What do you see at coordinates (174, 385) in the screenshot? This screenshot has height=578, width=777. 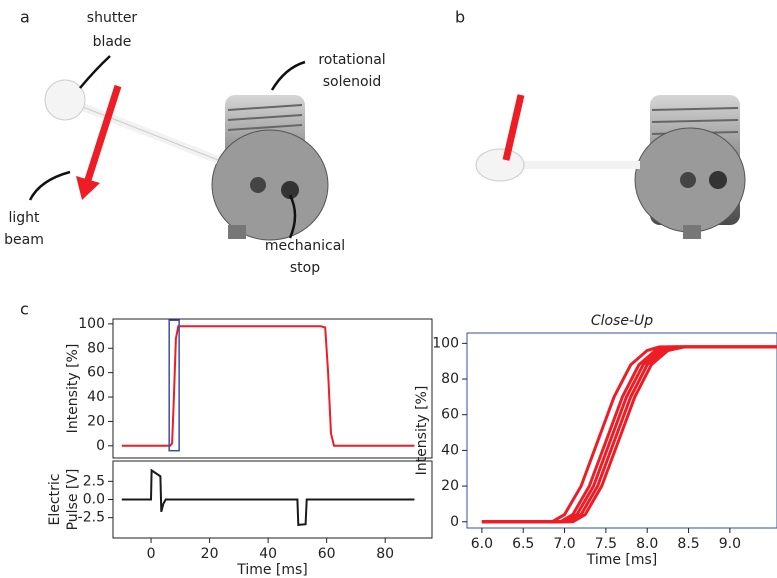 I see `highlight-box` at bounding box center [174, 385].